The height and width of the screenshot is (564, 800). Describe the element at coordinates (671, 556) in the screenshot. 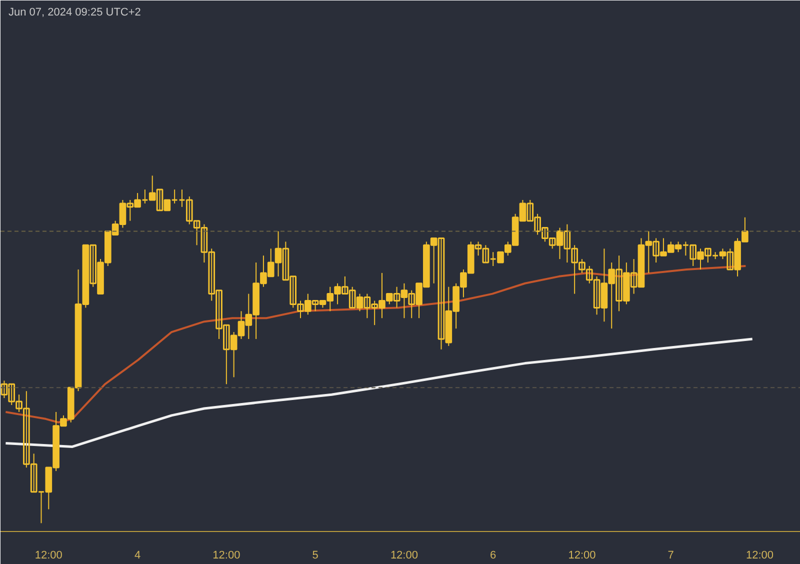

I see `x-tick-label: 7` at that location.